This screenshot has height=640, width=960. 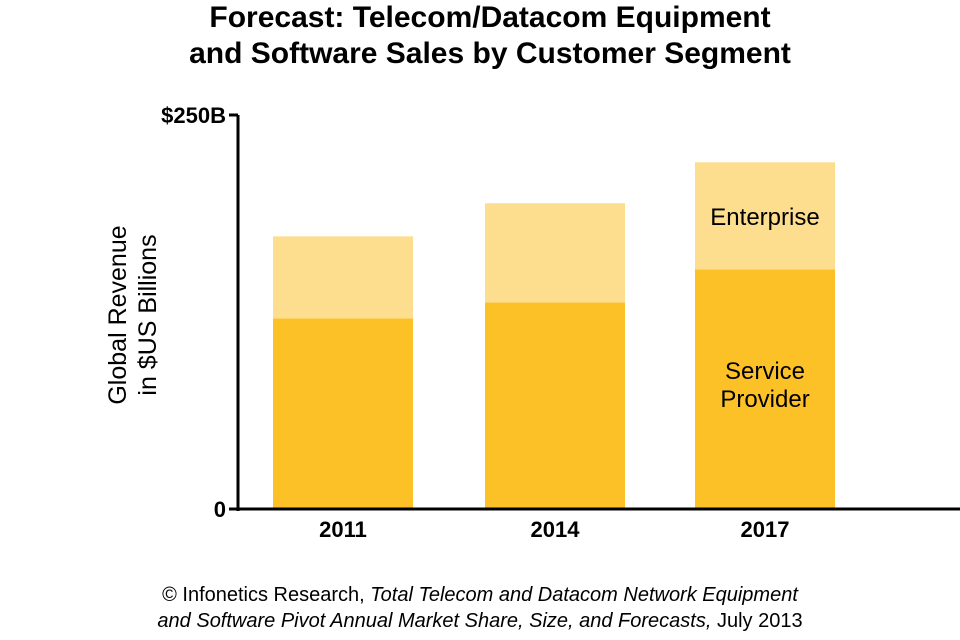 I want to click on chart-title-line2: and Software Sales by Customer Segment, so click(x=490, y=53).